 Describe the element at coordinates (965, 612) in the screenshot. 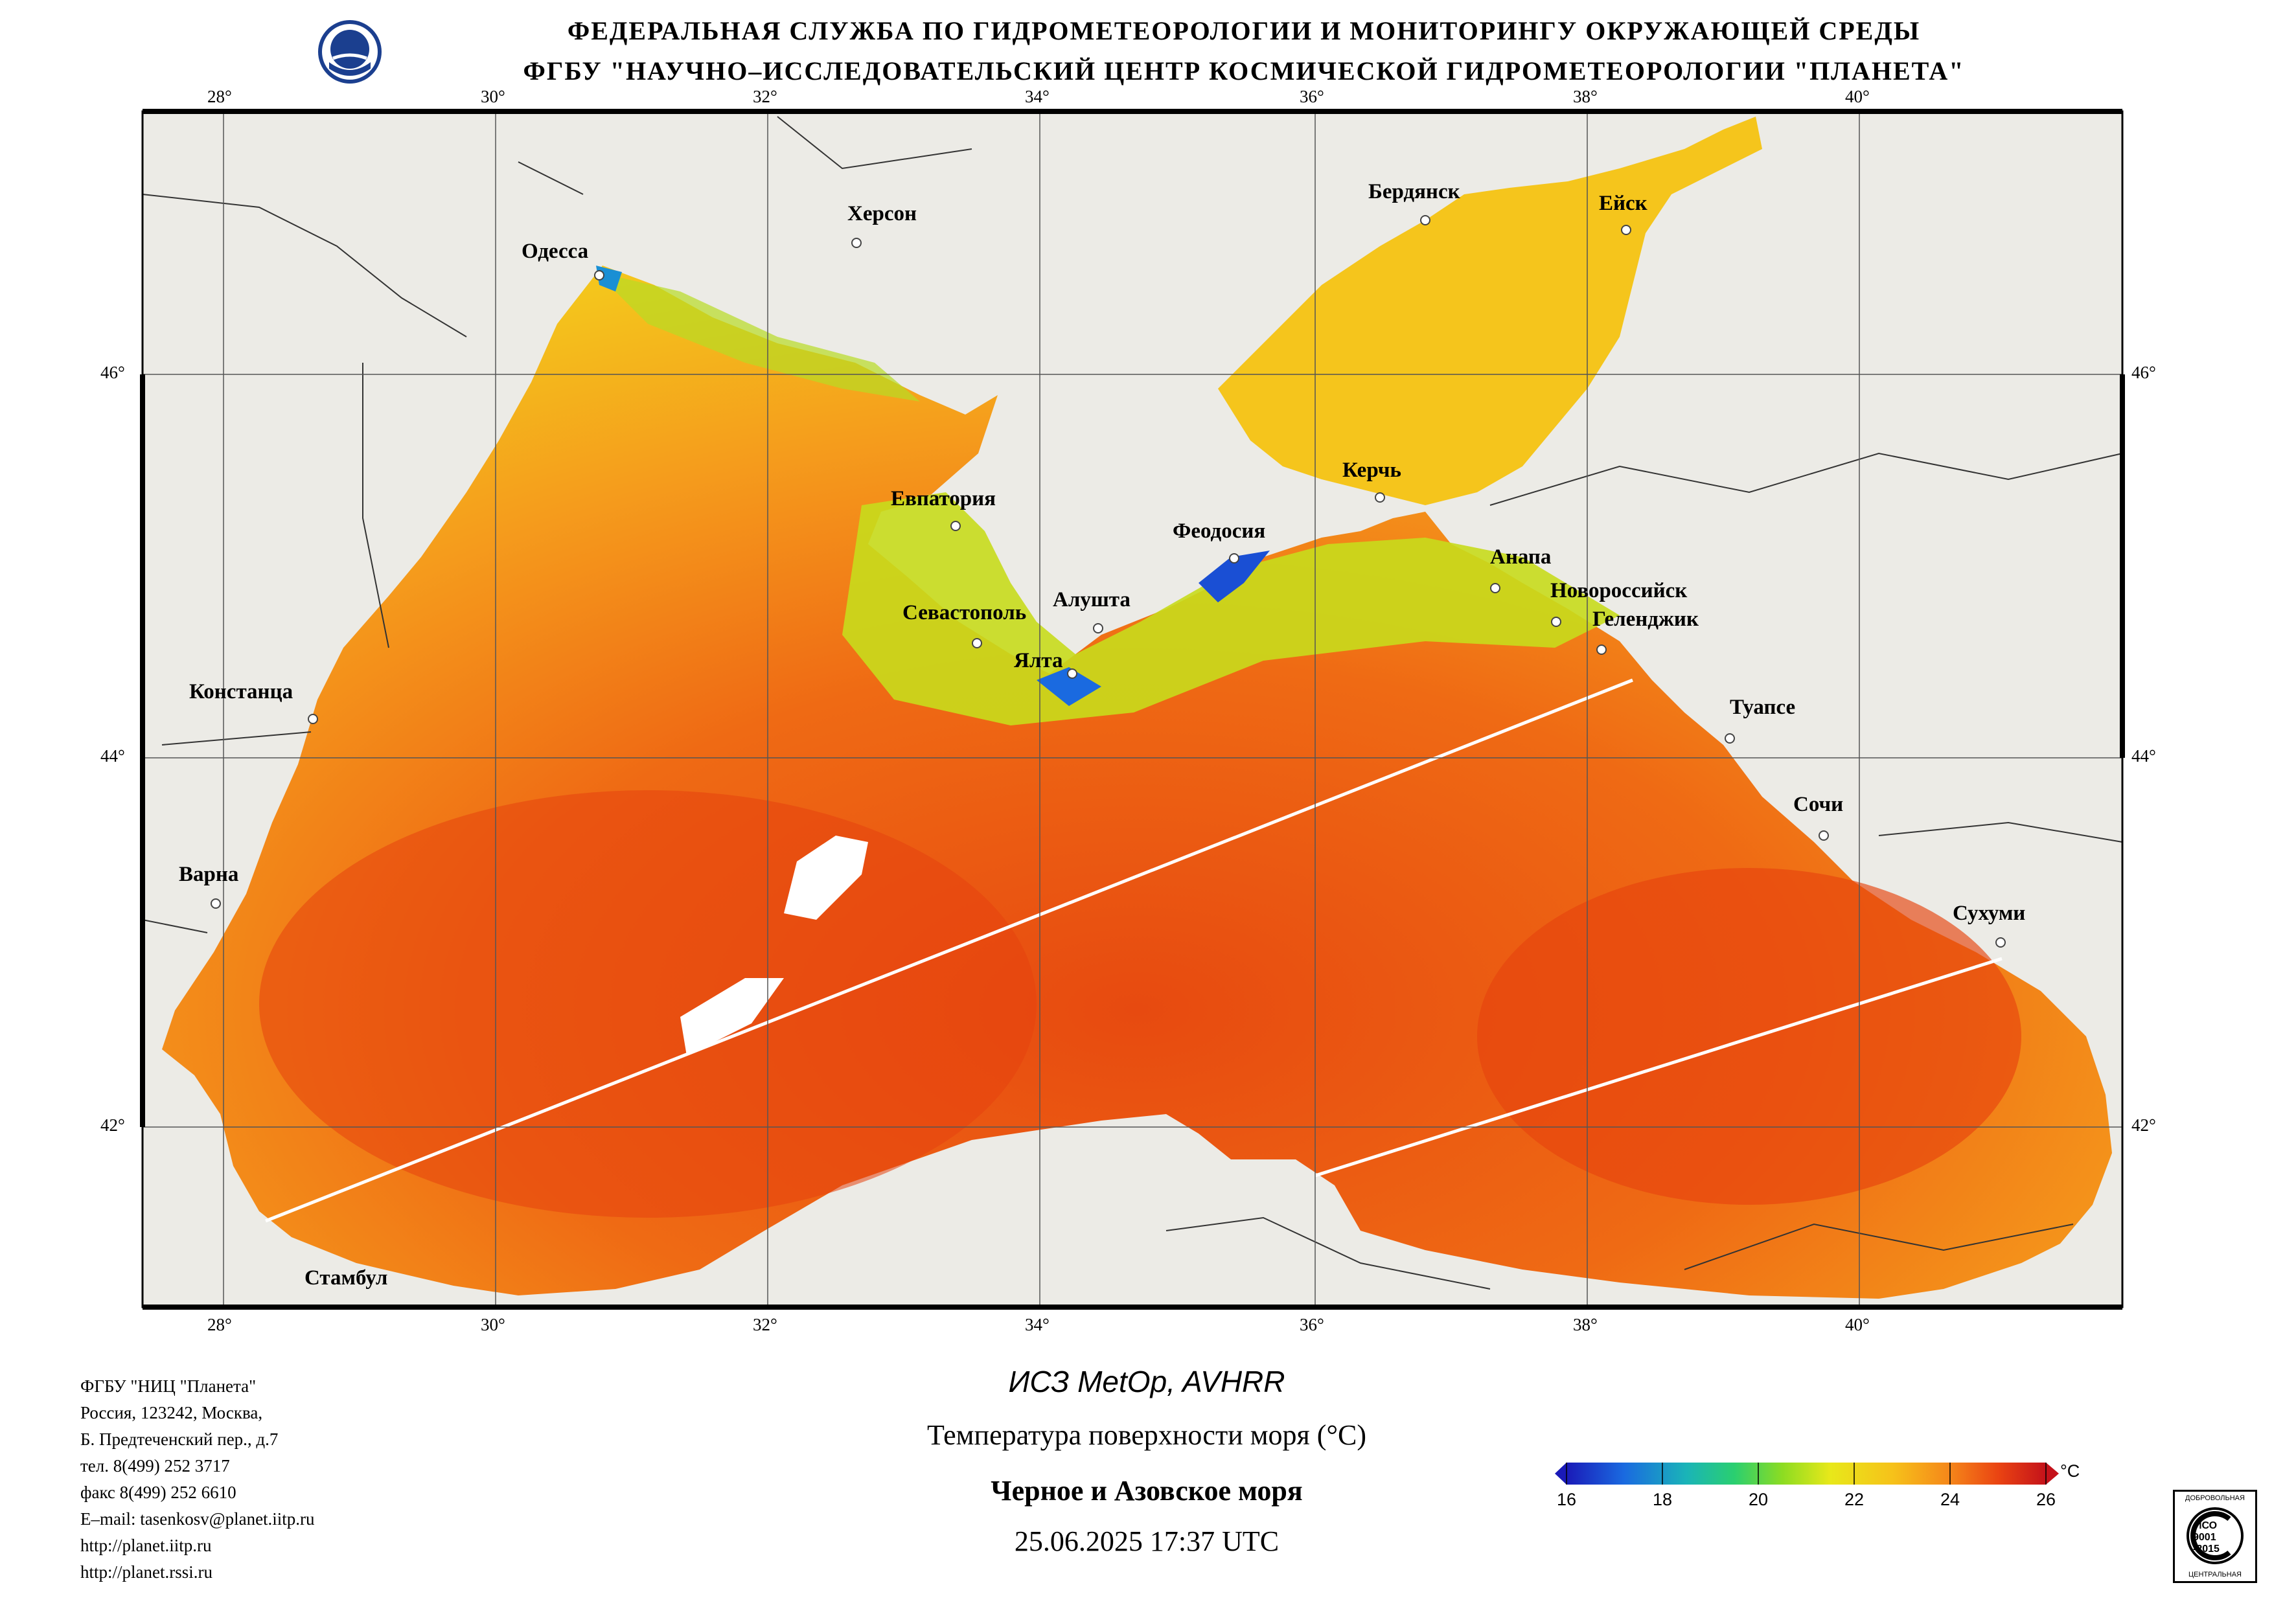

I see `city-label-sevastopol: Севастополь` at that location.